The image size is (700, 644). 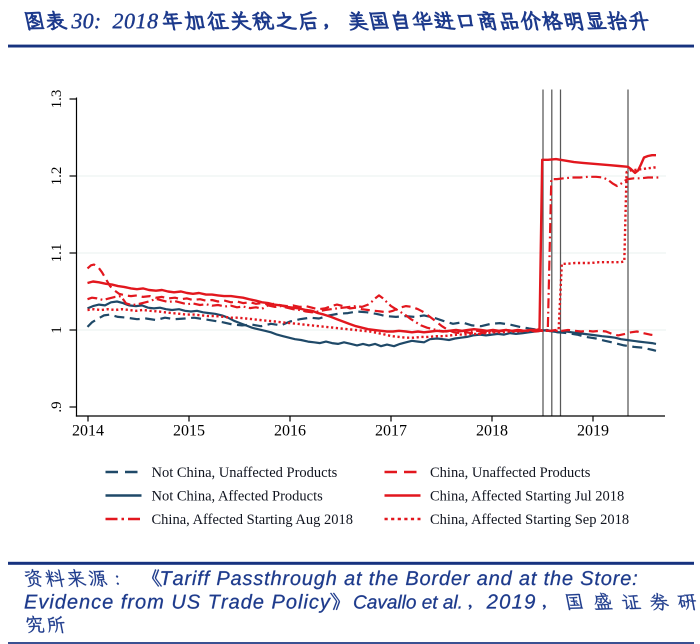 What do you see at coordinates (57, 99) in the screenshot?
I see `svg-text: 1.3` at bounding box center [57, 99].